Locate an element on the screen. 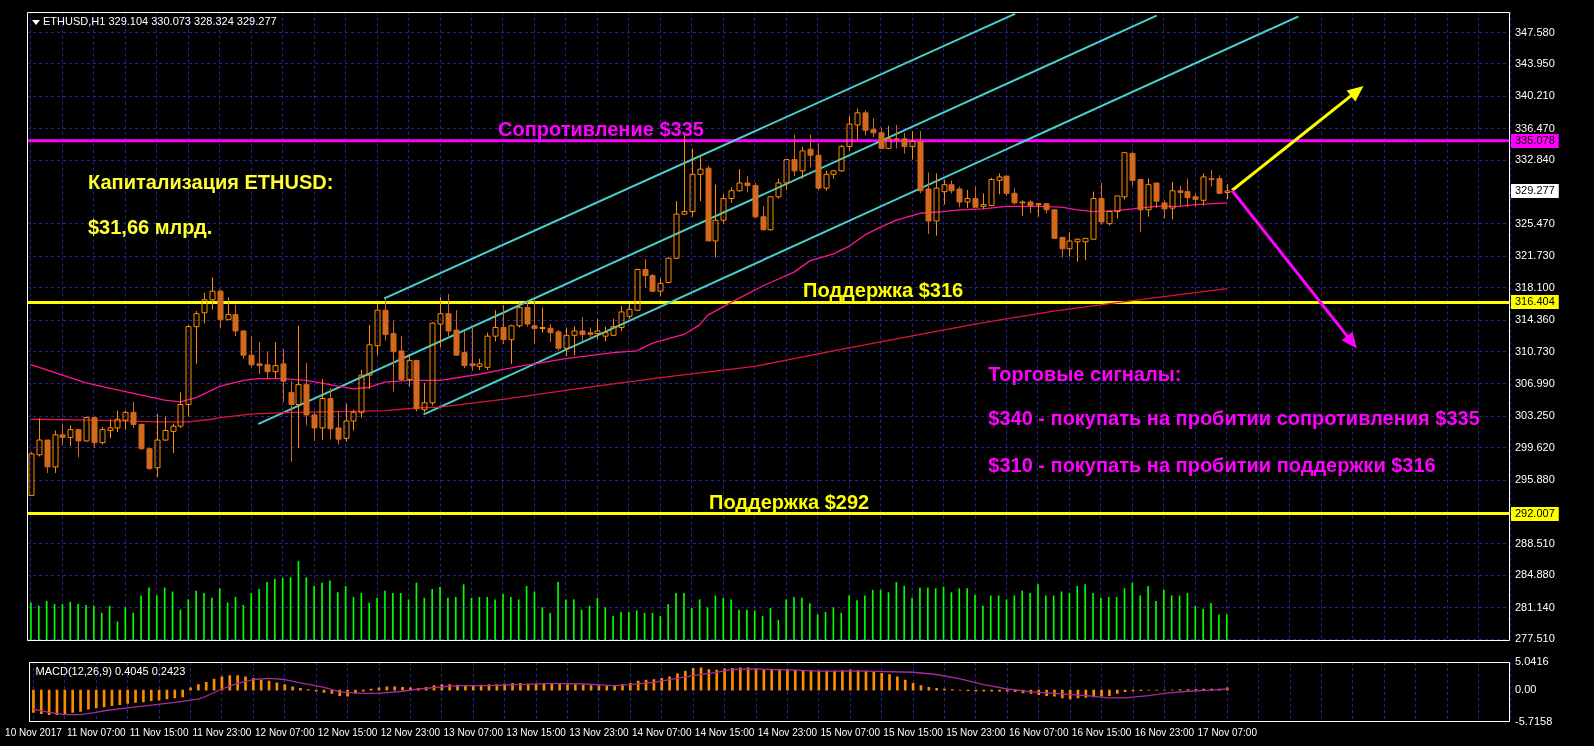 The height and width of the screenshot is (746, 1594). y-tick-label: 0.00 is located at coordinates (1526, 689).